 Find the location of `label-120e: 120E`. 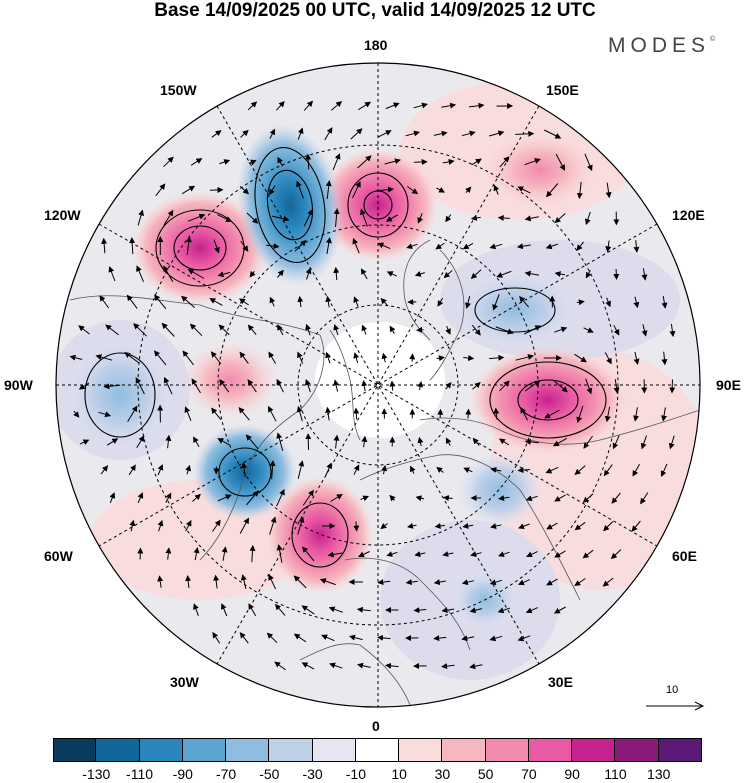

label-120e: 120E is located at coordinates (688, 215).